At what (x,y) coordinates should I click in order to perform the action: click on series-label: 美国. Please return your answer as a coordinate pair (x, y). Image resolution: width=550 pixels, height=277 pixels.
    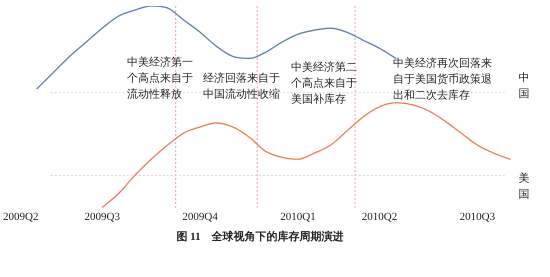
    Looking at the image, I should click on (524, 186).